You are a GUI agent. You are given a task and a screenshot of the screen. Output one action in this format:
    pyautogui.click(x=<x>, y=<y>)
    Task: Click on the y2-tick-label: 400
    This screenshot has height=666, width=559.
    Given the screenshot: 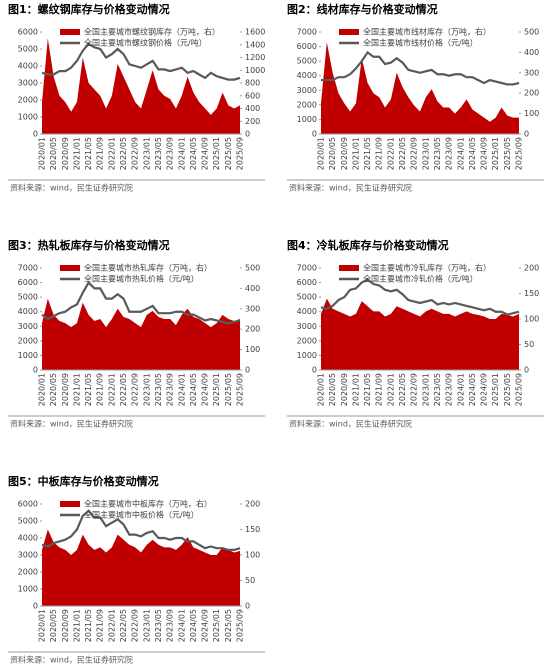 What is the action you would take?
    pyautogui.click(x=252, y=108)
    